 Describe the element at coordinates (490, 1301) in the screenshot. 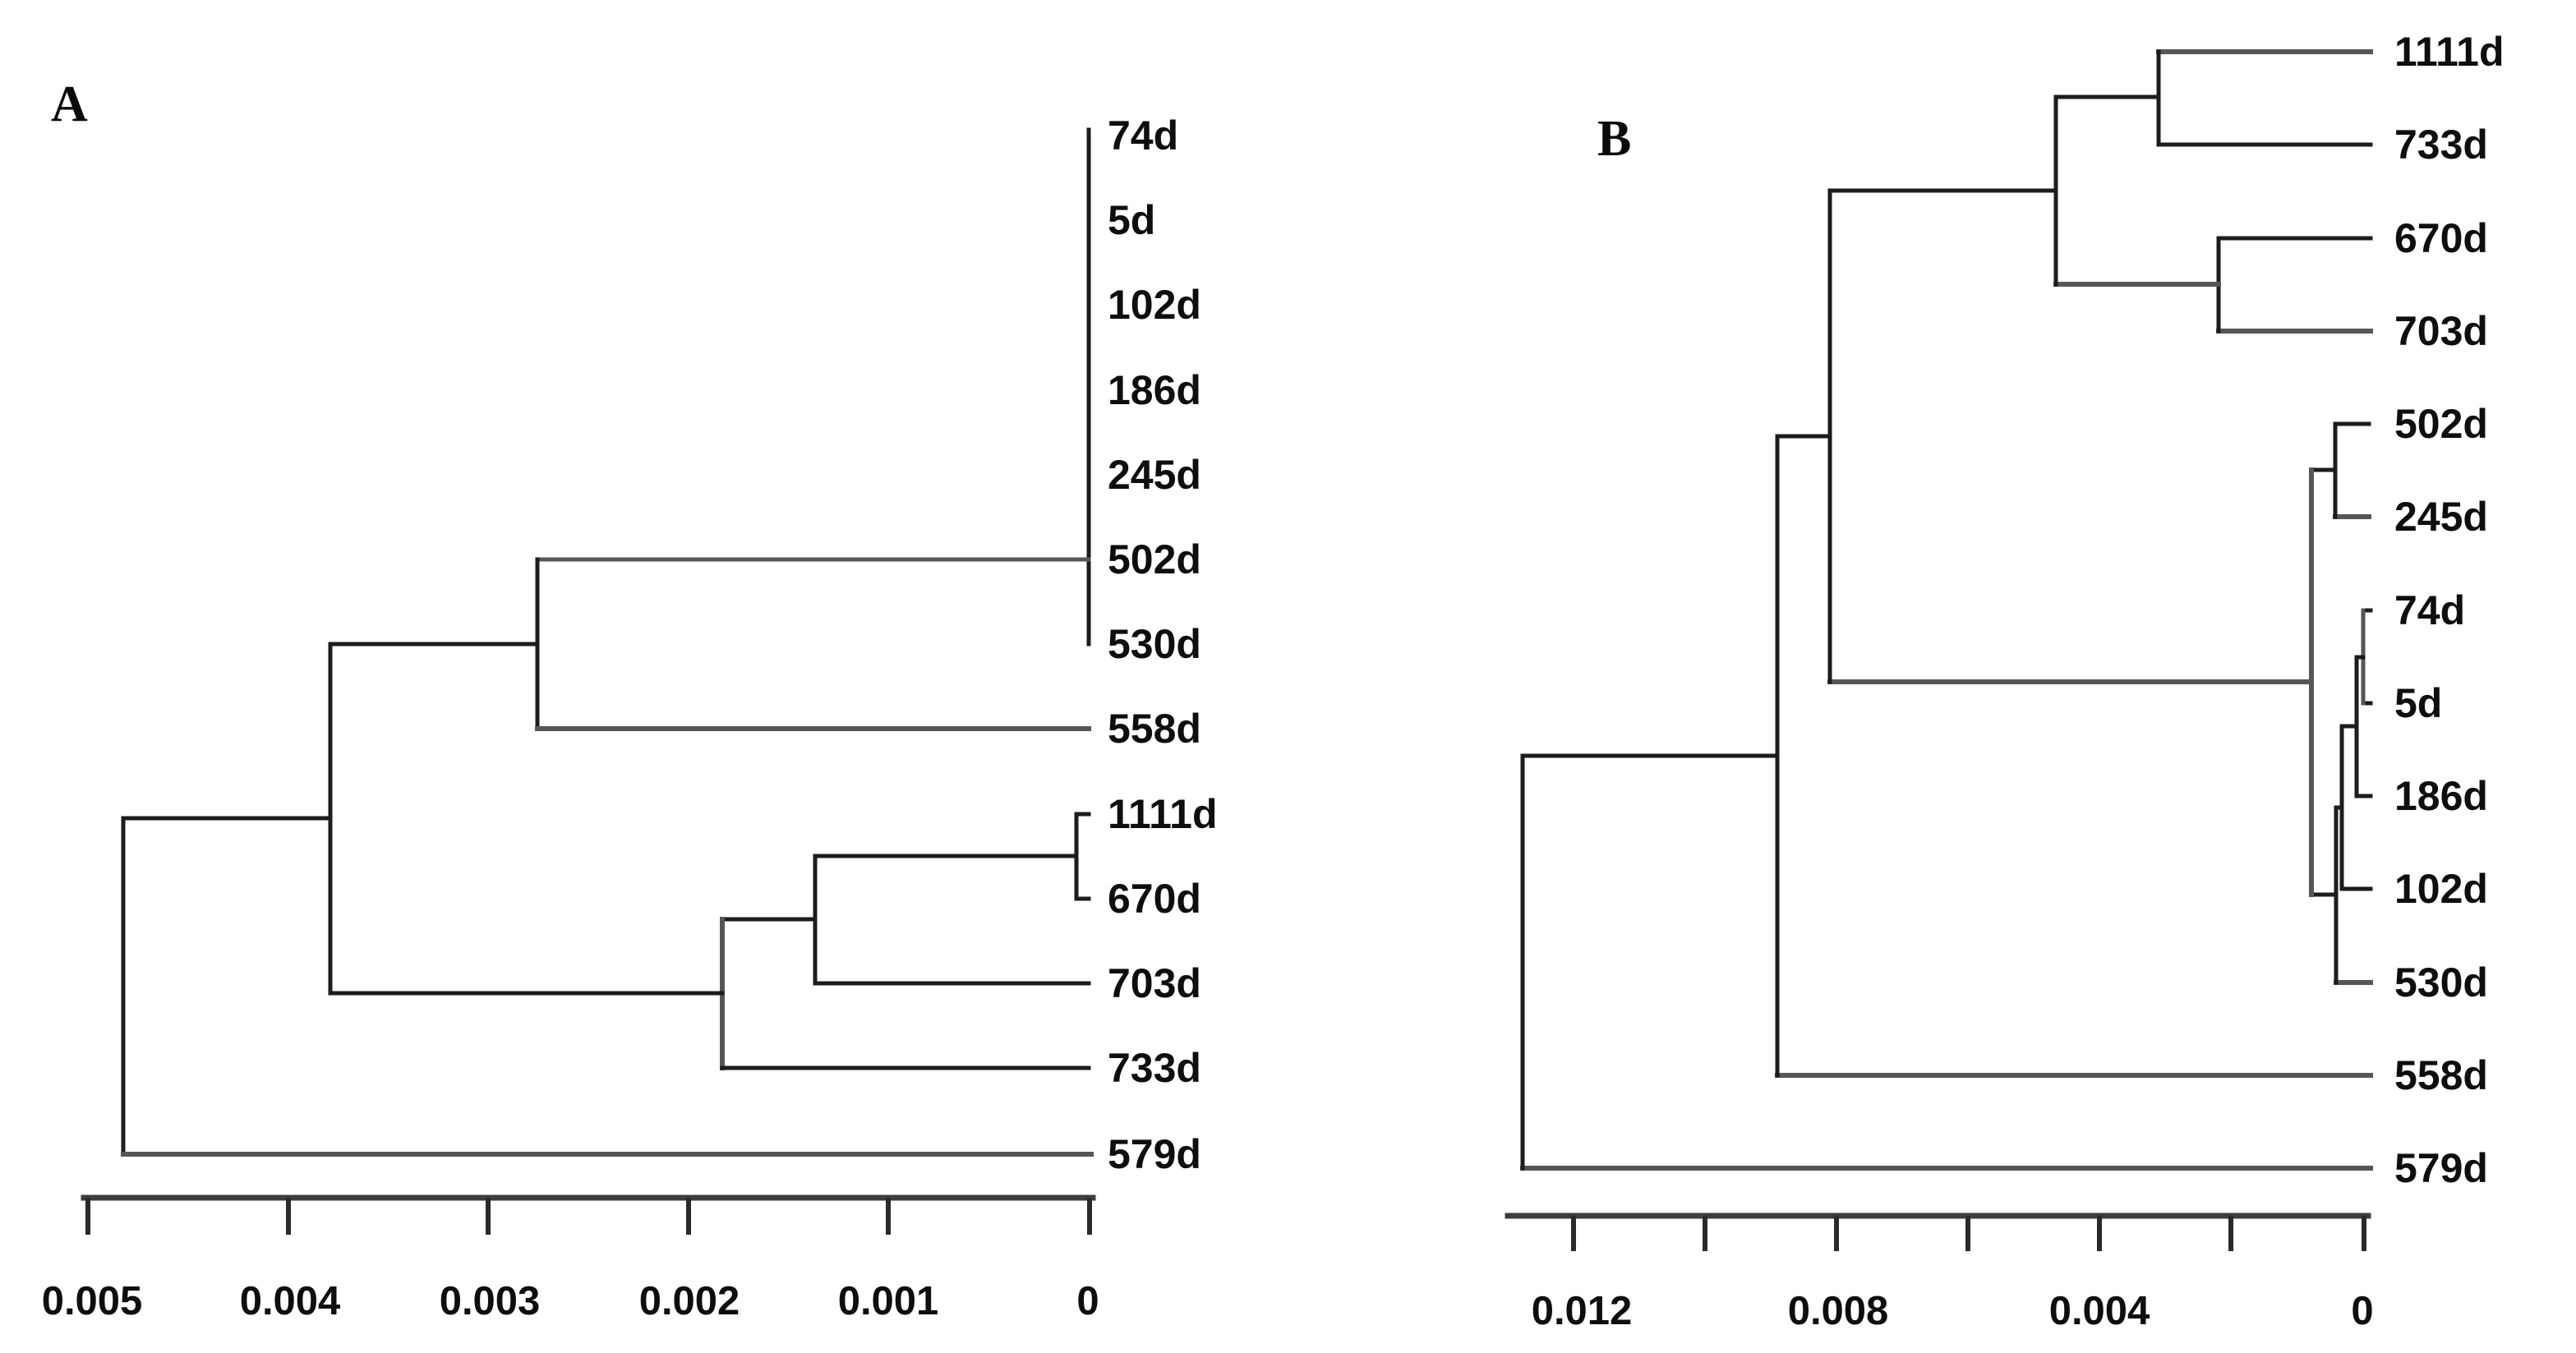

I see `axis-tick-label-0.003: 0.003` at that location.